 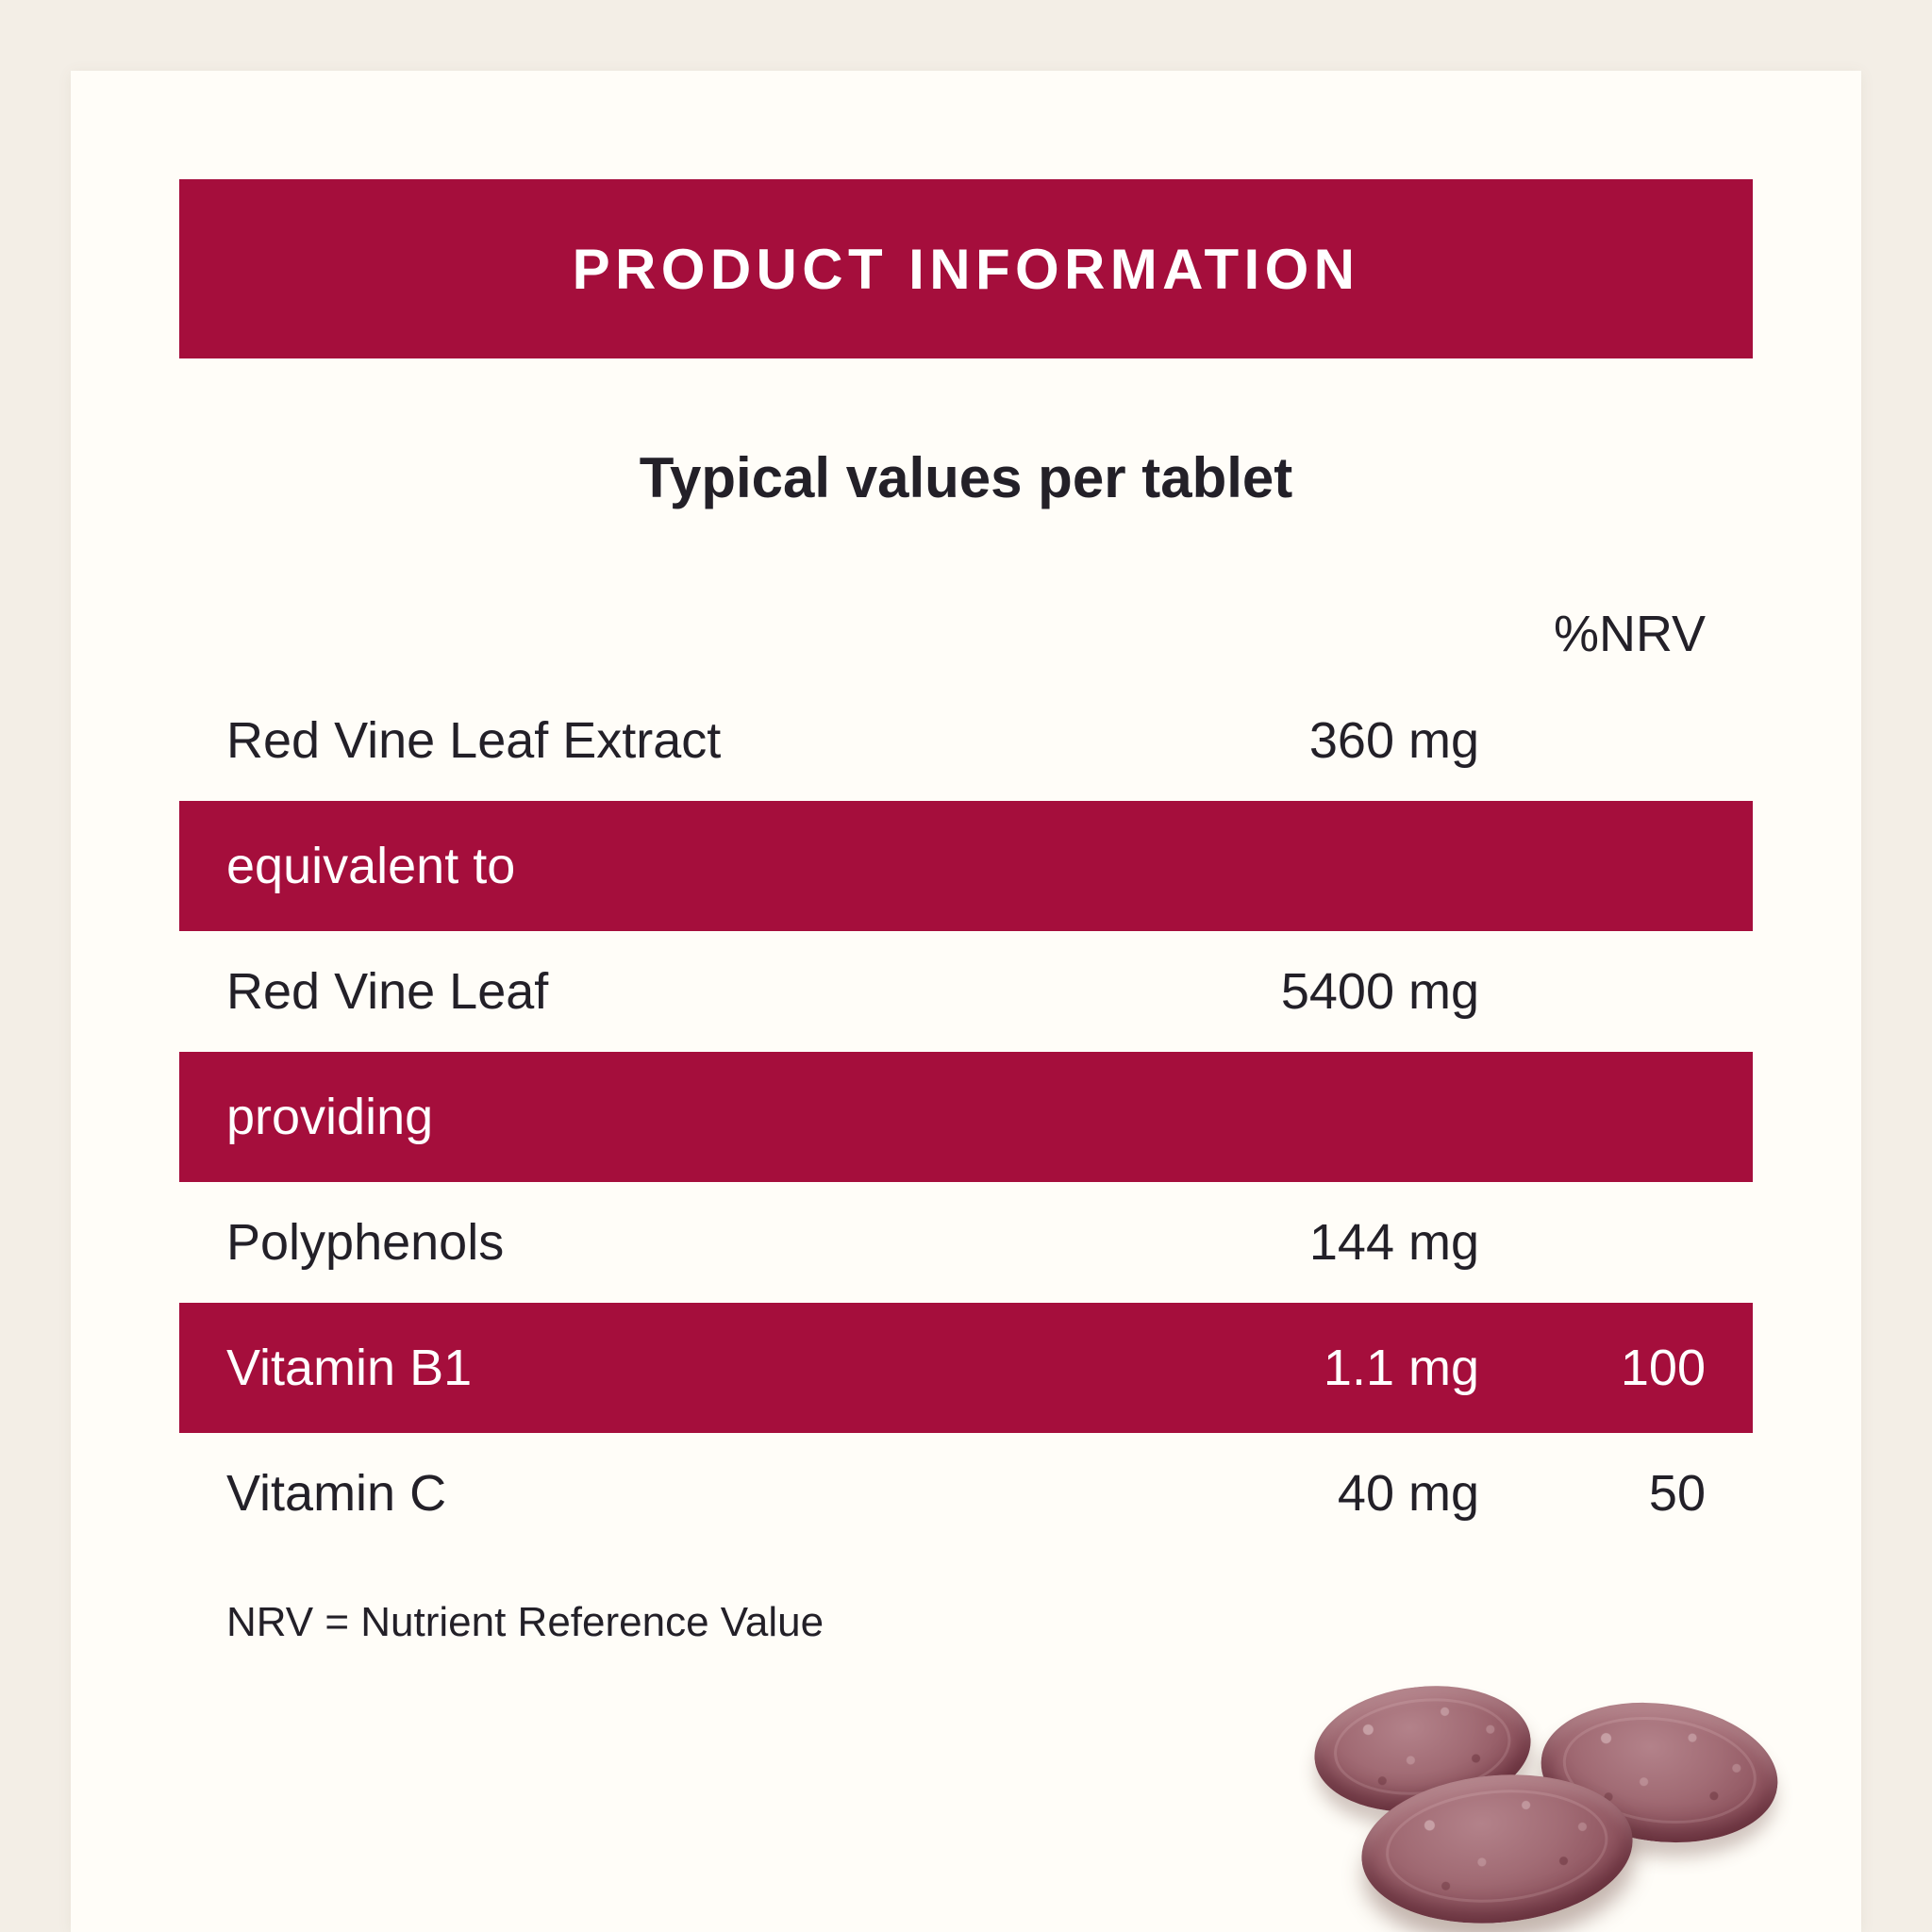 I want to click on row-amount: 1.1 mg, so click(x=1401, y=1368).